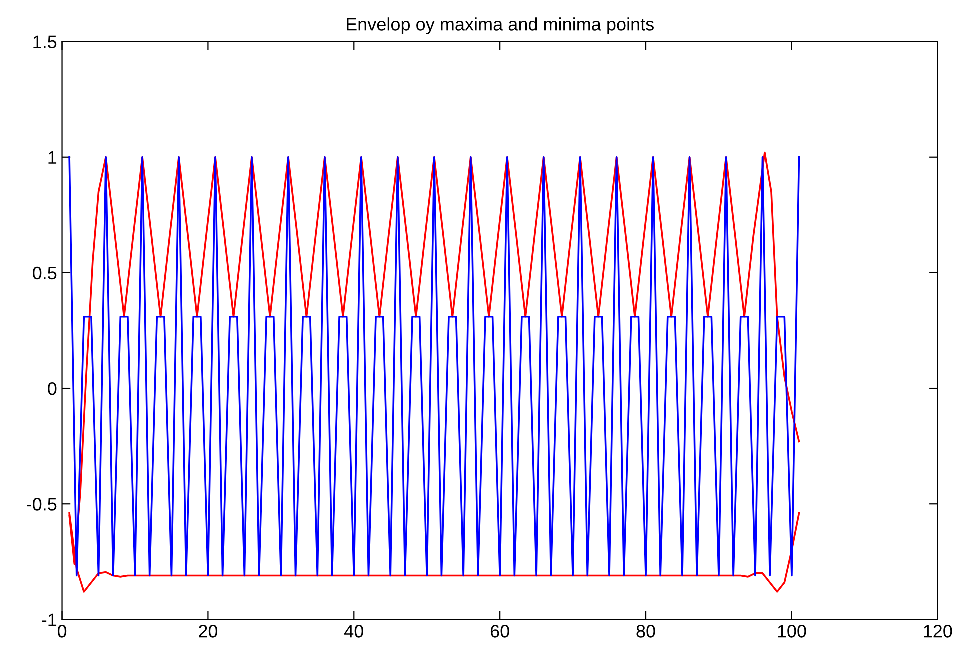 This screenshot has width=958, height=653. What do you see at coordinates (52, 389) in the screenshot?
I see `y-tick-label: 0` at bounding box center [52, 389].